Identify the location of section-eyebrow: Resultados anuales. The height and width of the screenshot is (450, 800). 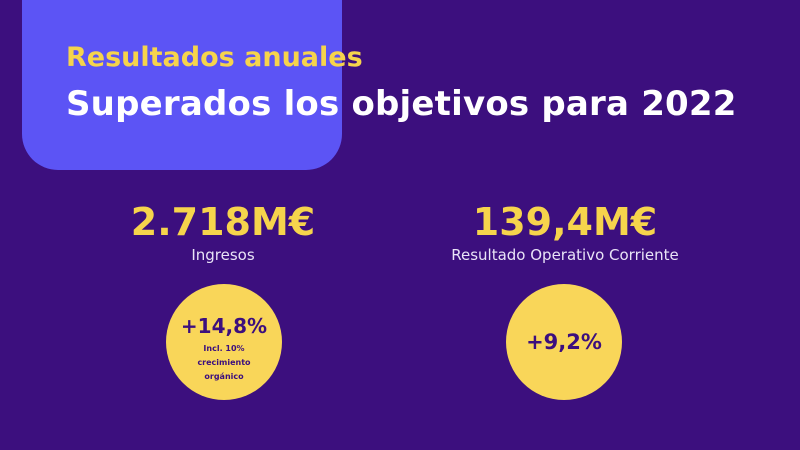
(214, 57).